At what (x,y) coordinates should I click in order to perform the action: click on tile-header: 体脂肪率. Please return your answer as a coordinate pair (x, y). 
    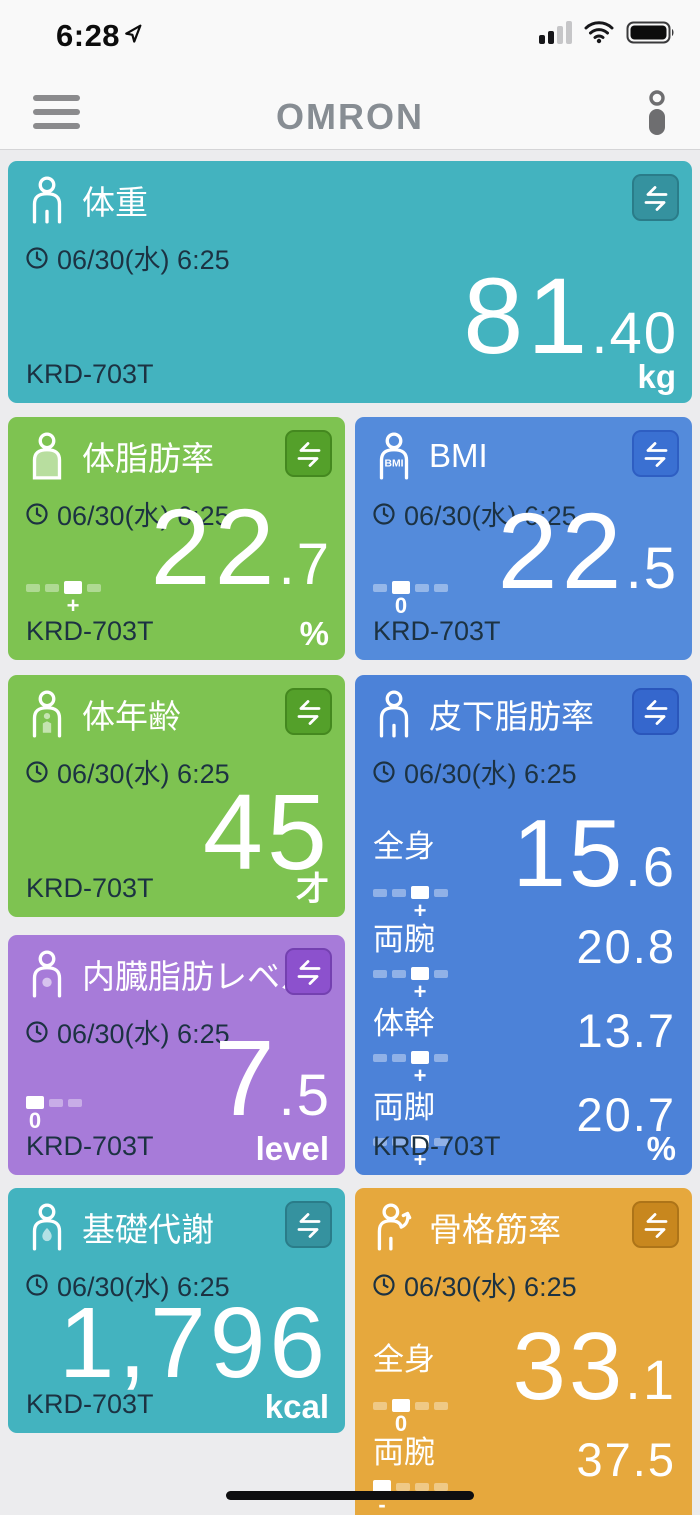
    Looking at the image, I should click on (147, 456).